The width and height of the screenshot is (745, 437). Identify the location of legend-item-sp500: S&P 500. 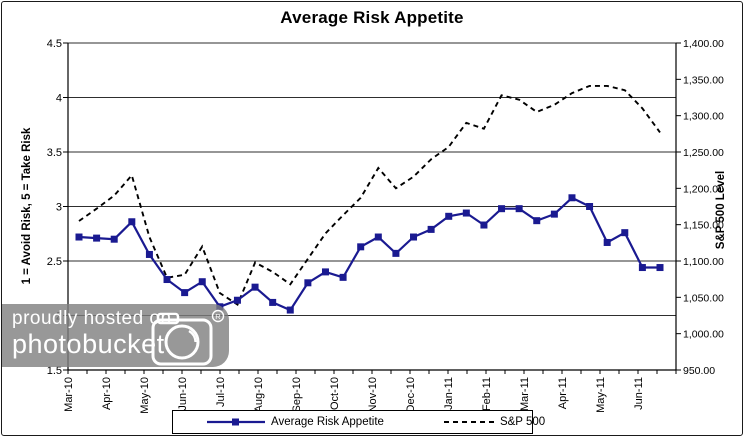
(494, 422).